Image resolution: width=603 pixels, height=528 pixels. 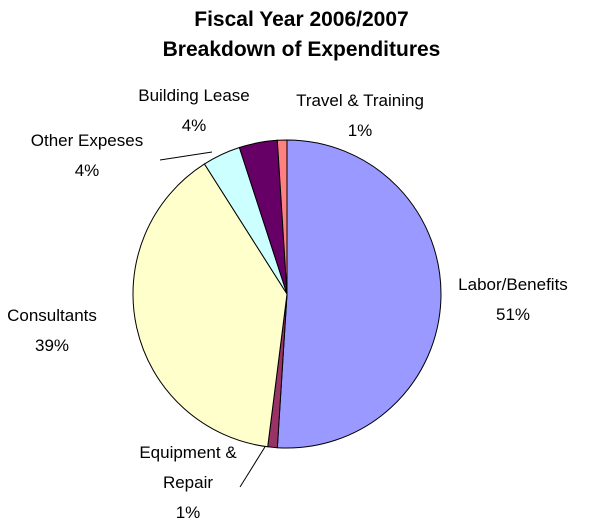 What do you see at coordinates (360, 116) in the screenshot?
I see `slice-label: Travel & Training 1%` at bounding box center [360, 116].